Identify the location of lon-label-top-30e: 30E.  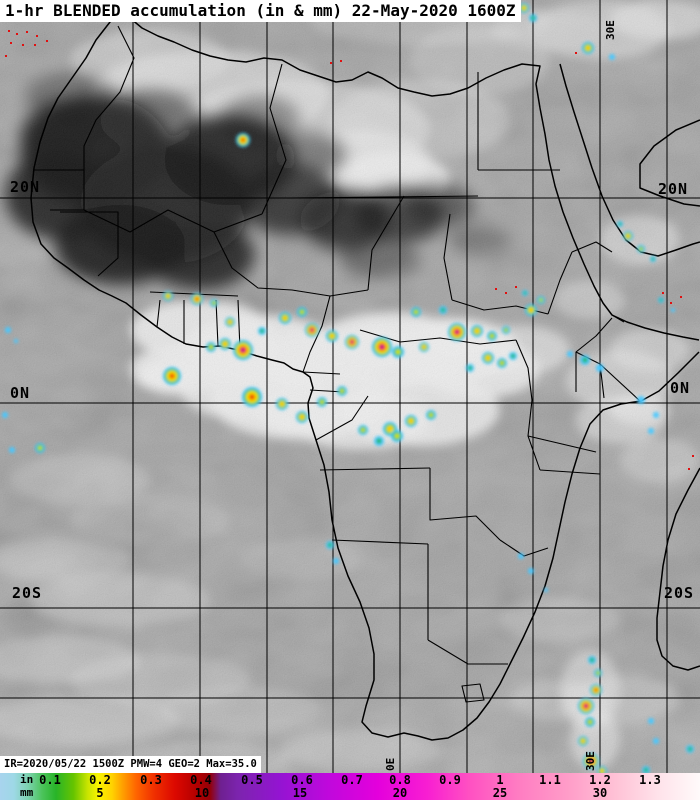
(610, 30).